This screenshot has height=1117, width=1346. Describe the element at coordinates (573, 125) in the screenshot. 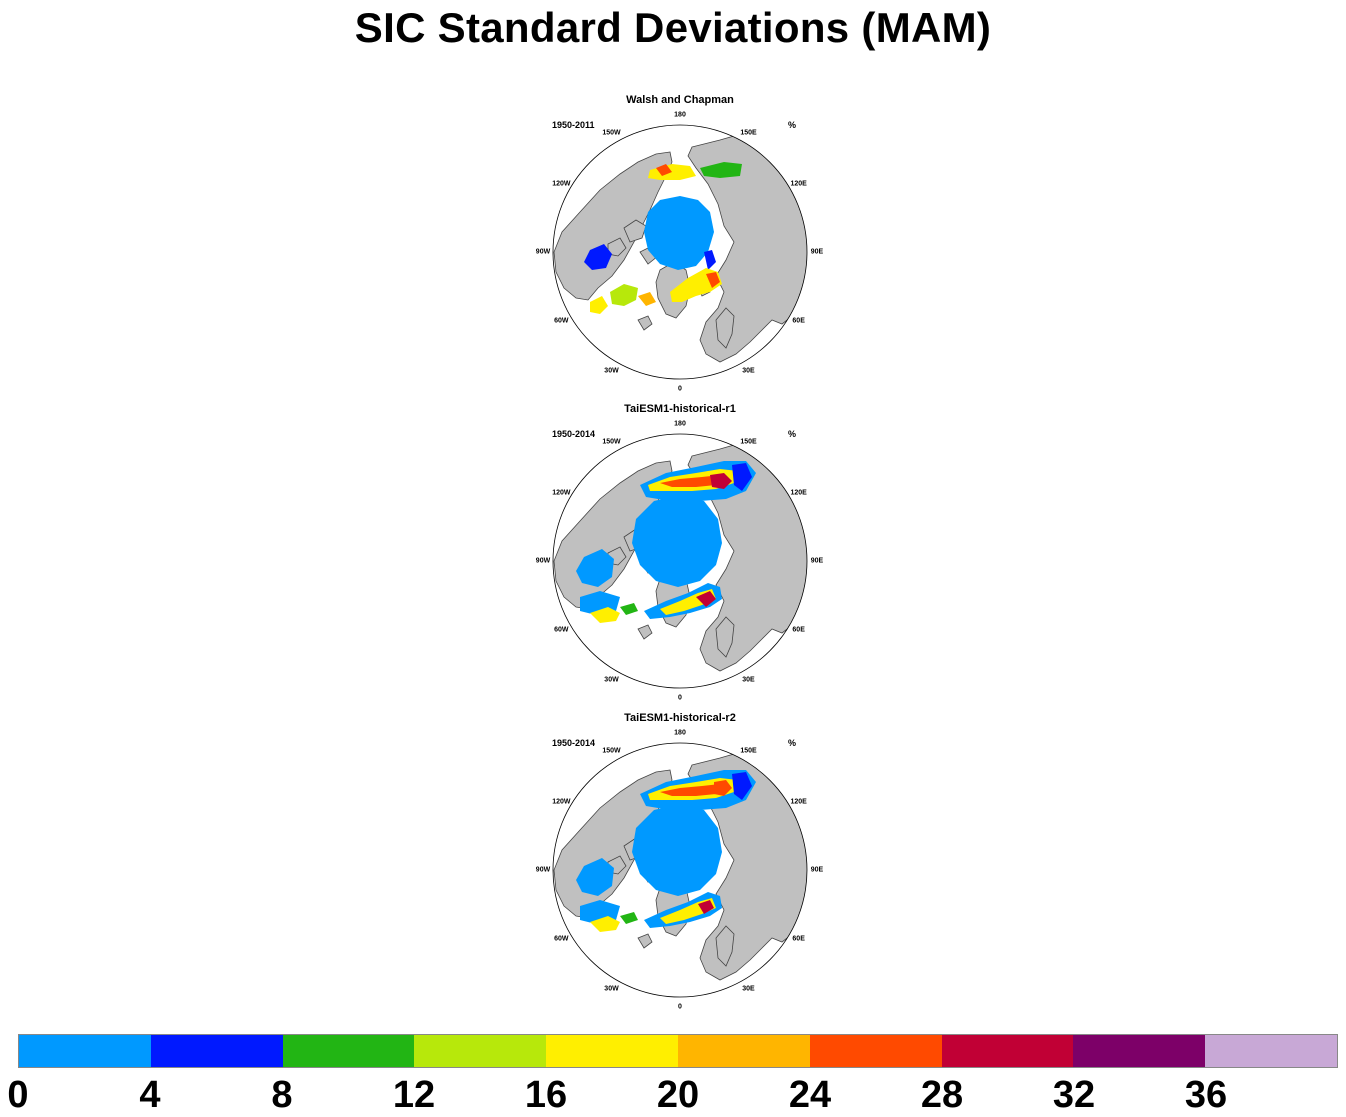

I see `panel-period: 1950-2011` at that location.